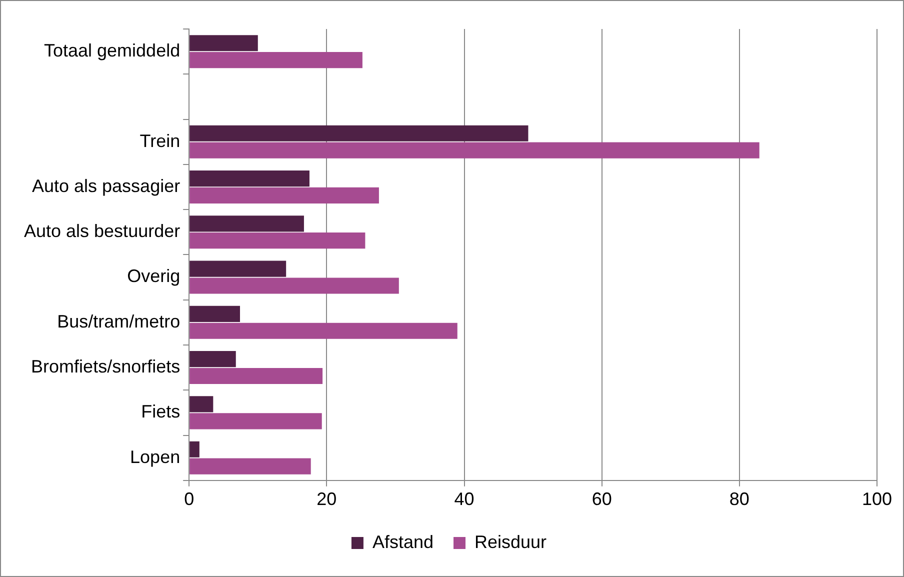  What do you see at coordinates (160, 412) in the screenshot?
I see `y-tick-label: Fiets` at bounding box center [160, 412].